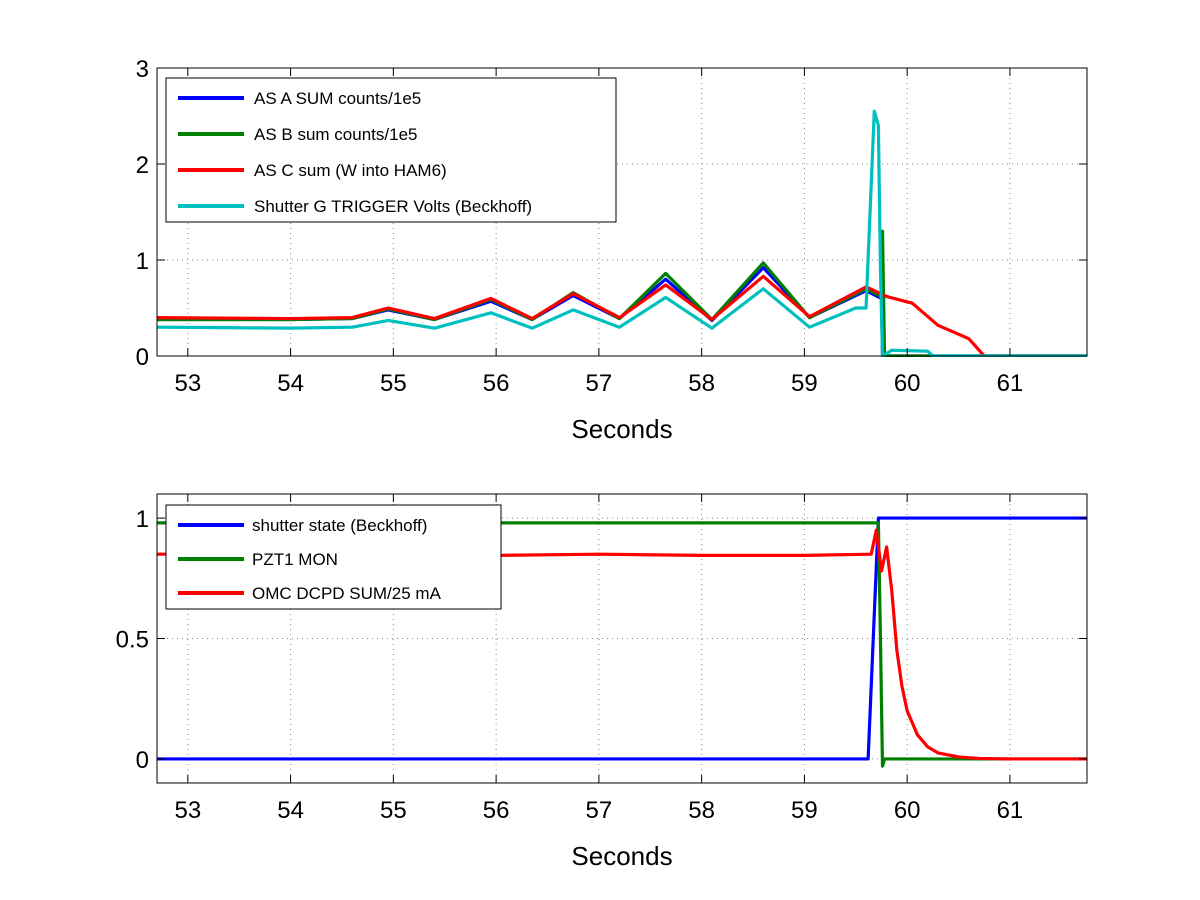 This screenshot has width=1200, height=900. Describe the element at coordinates (132, 640) in the screenshot. I see `y-tick-label: 0.5` at that location.